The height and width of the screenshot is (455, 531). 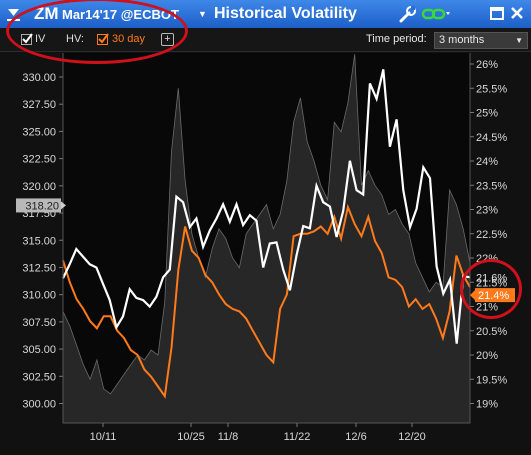 What do you see at coordinates (412, 437) in the screenshot?
I see `x-tick-label: 12/20` at bounding box center [412, 437].